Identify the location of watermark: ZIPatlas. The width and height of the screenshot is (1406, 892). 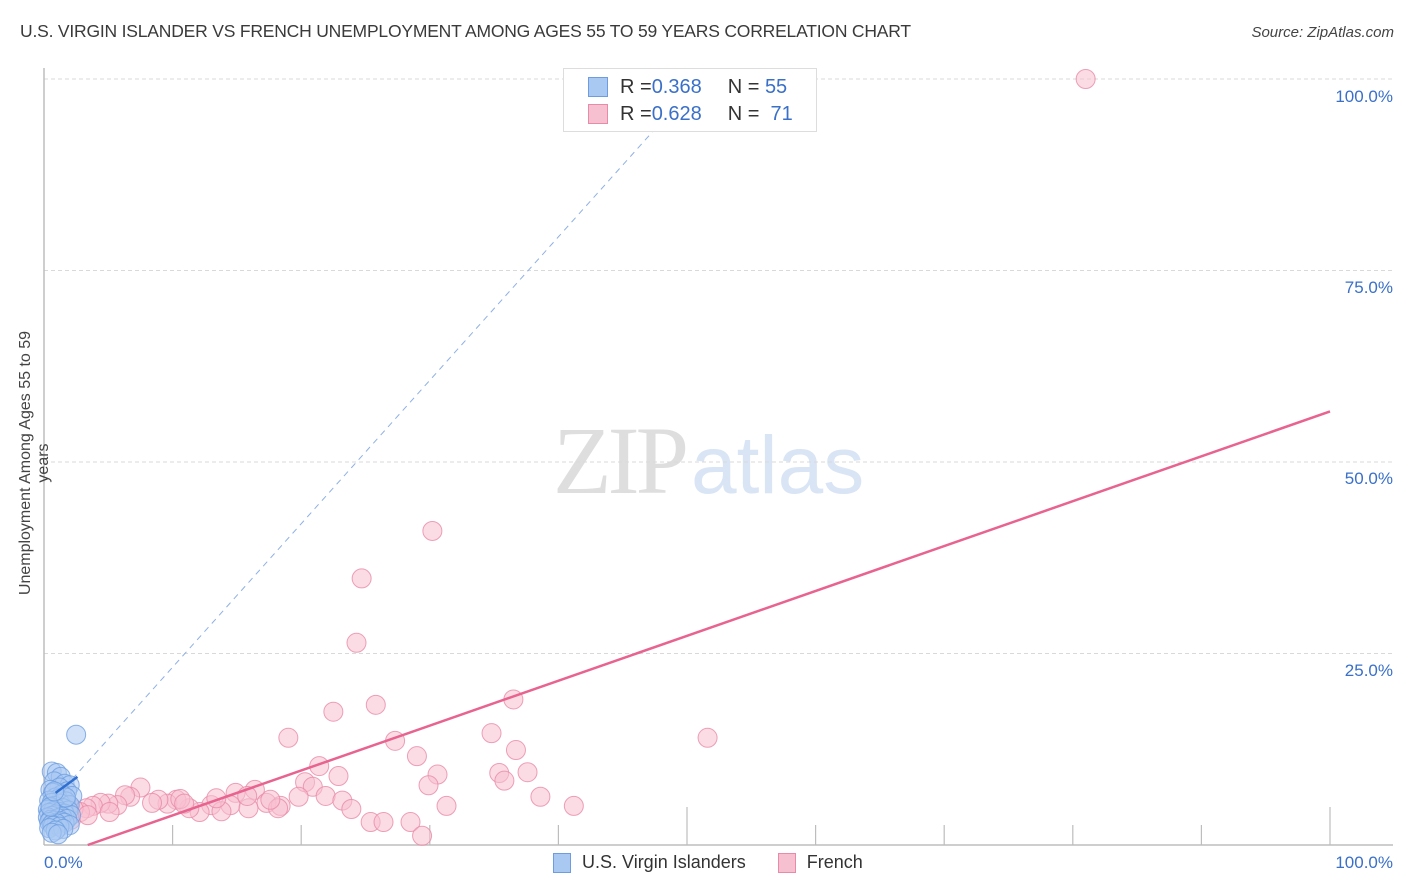
(708, 460).